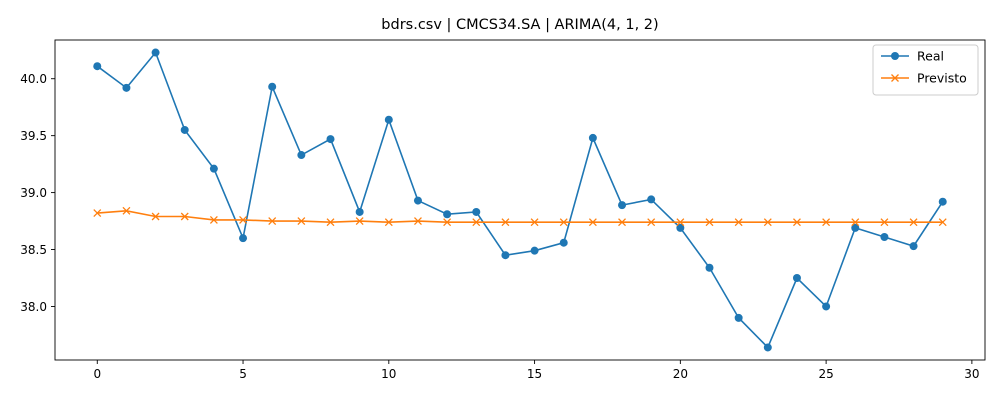 Image resolution: width=1000 pixels, height=400 pixels. Describe the element at coordinates (971, 374) in the screenshot. I see `x-tick-label: 30` at that location.